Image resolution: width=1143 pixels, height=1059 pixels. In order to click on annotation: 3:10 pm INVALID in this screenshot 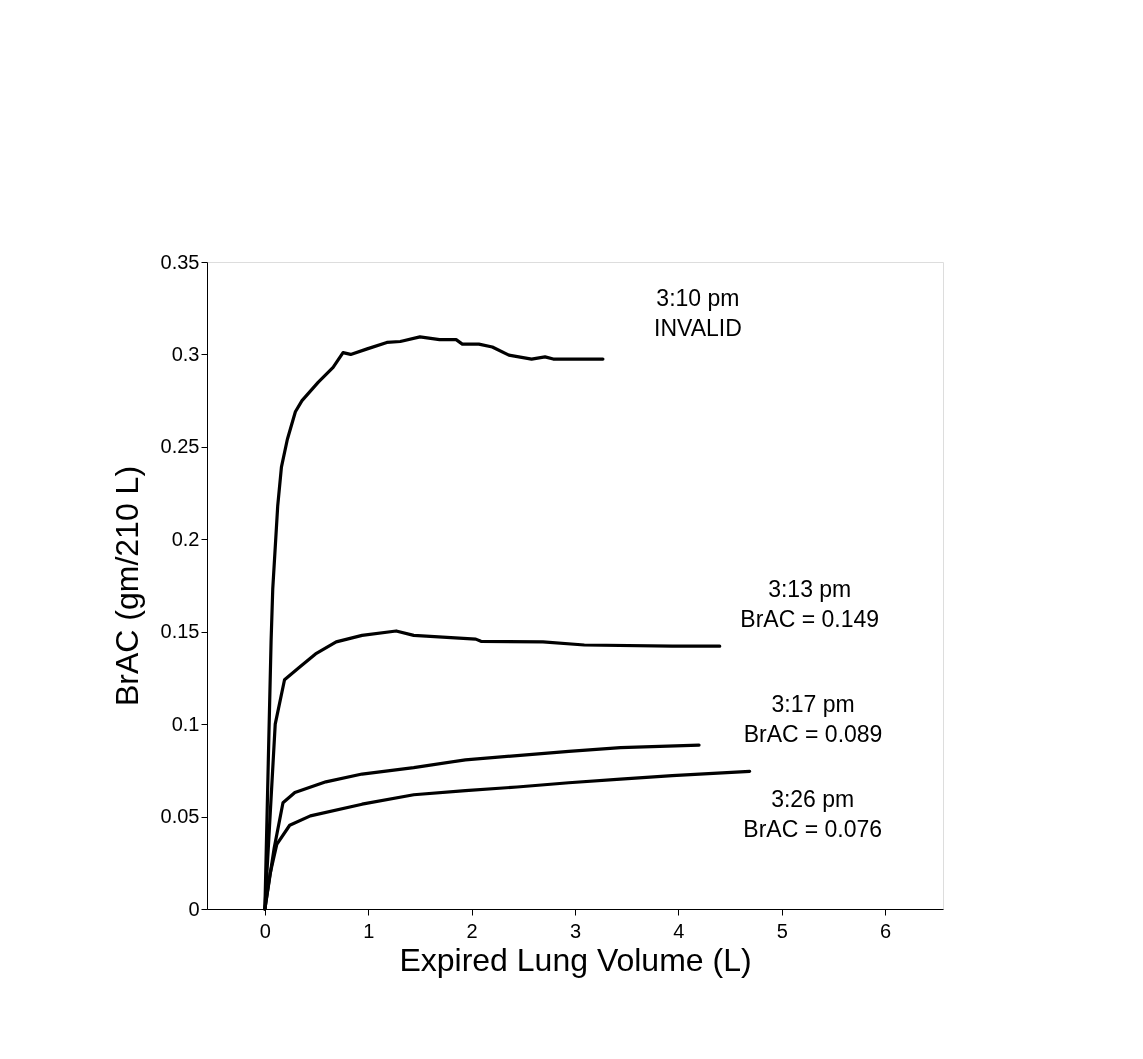, I will do `click(698, 313)`.